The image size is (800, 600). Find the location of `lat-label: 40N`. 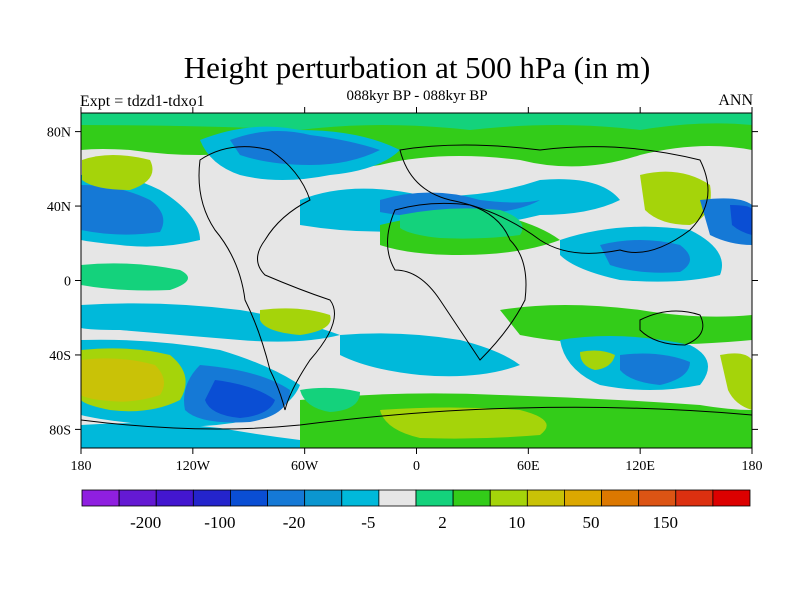

lat-label: 40N is located at coordinates (59, 207).